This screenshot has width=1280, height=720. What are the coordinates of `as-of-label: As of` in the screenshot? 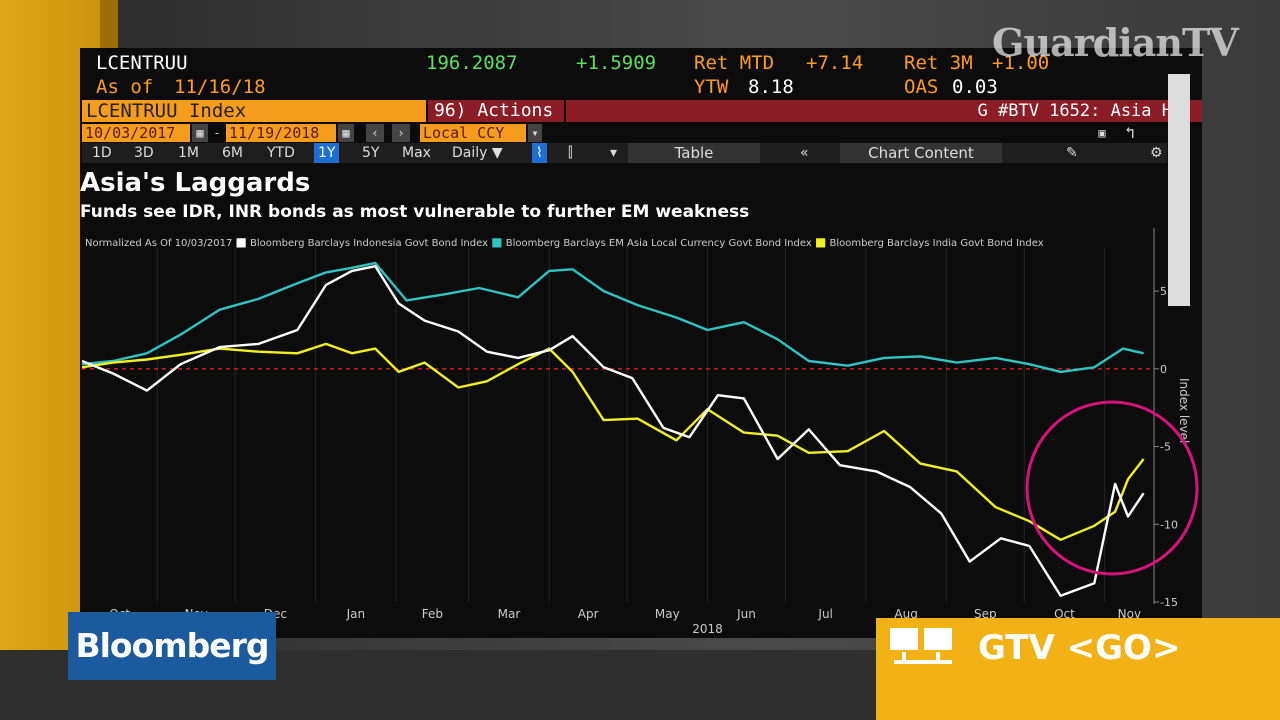 It's located at (125, 87).